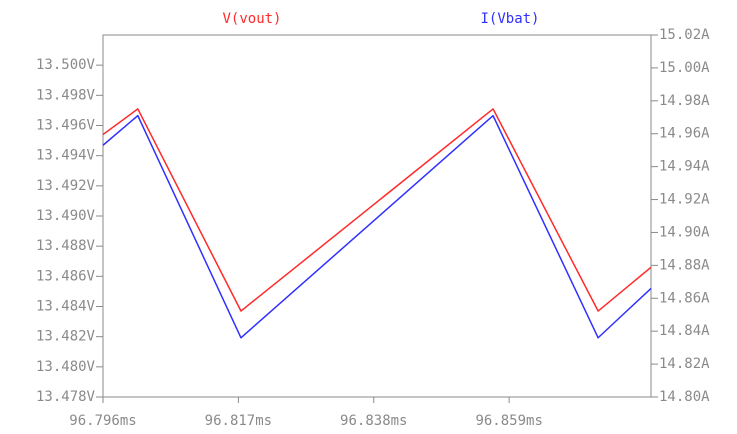  I want to click on legend-entry: V(vout), so click(251, 19).